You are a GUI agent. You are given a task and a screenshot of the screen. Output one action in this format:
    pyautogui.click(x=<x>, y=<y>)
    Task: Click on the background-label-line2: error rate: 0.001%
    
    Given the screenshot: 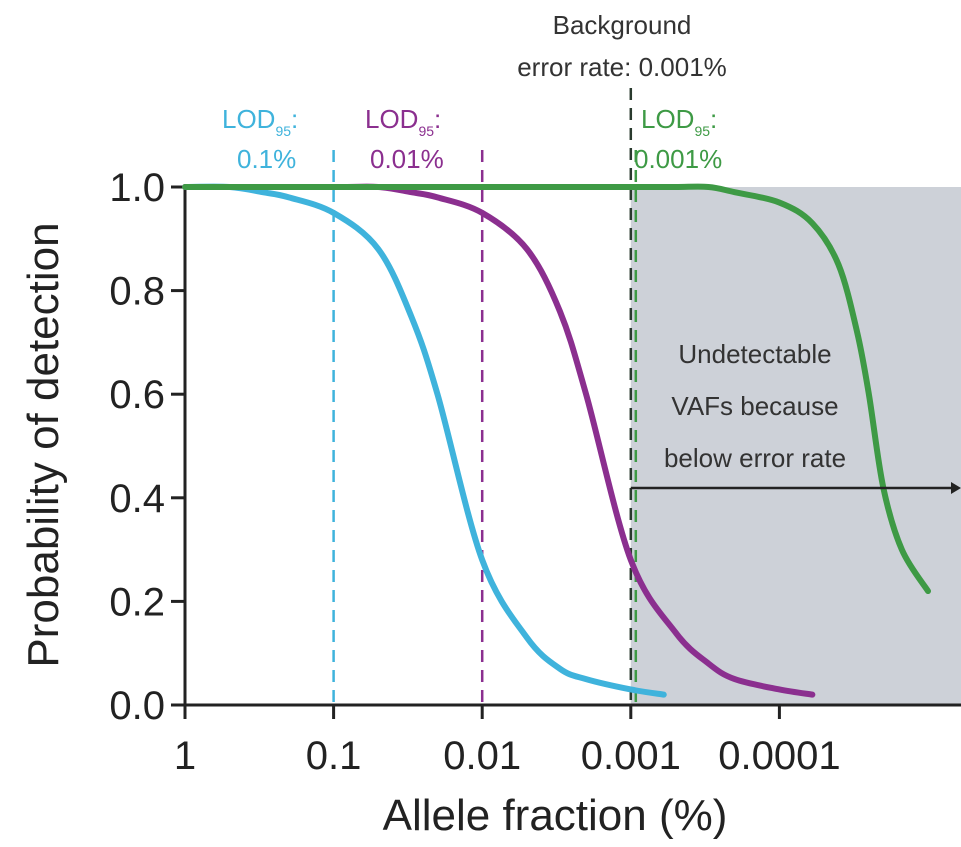 What is the action you would take?
    pyautogui.click(x=622, y=67)
    